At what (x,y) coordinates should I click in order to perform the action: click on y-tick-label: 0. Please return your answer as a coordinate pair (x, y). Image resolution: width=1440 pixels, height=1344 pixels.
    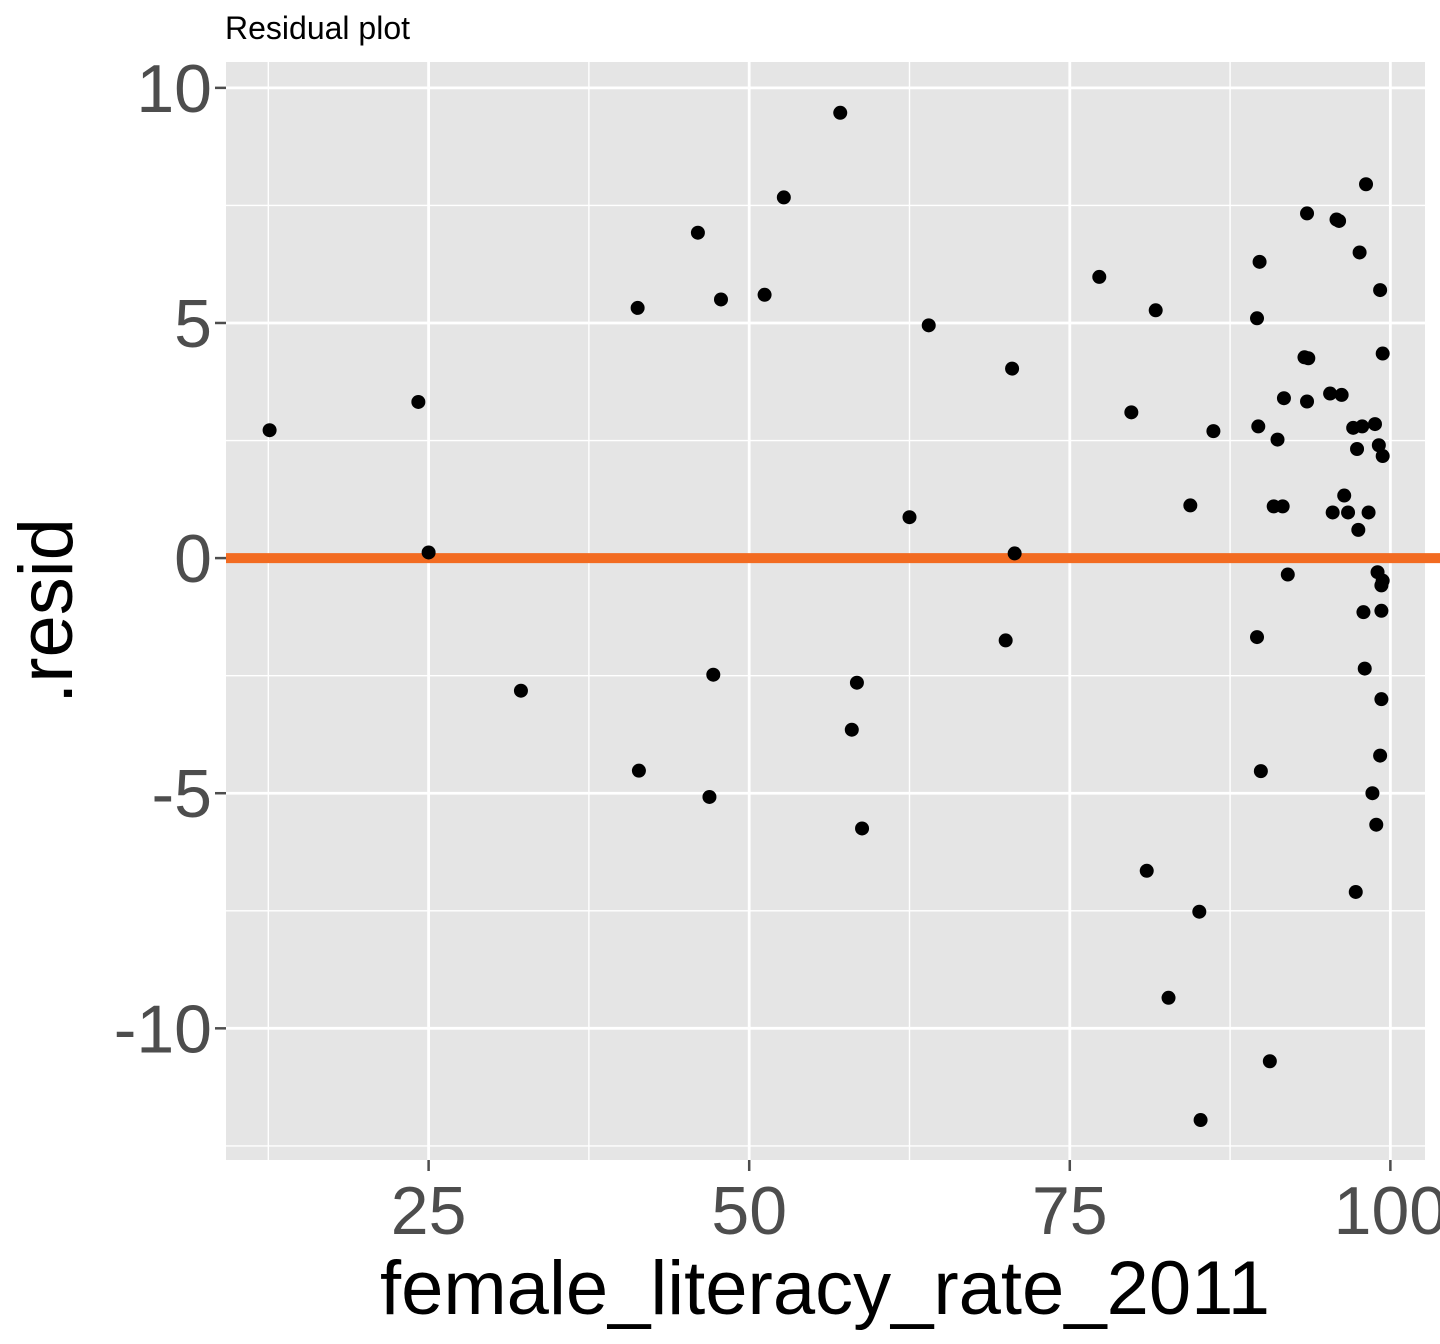
    Looking at the image, I should click on (193, 559).